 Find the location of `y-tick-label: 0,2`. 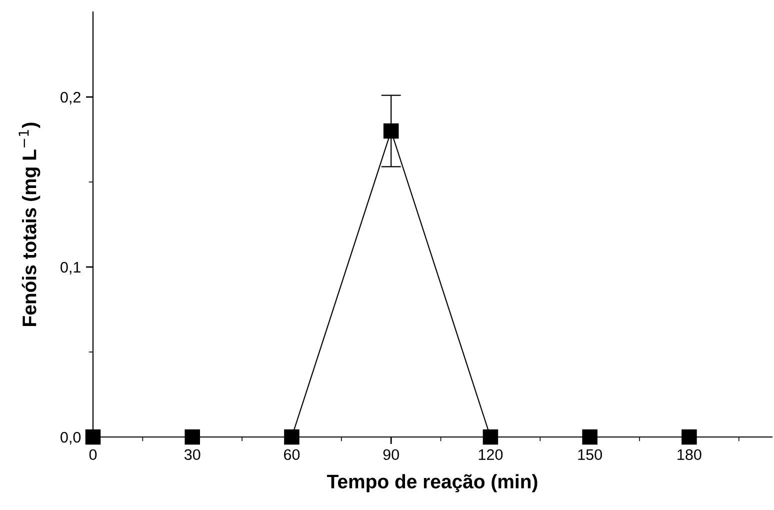

y-tick-label: 0,2 is located at coordinates (70, 98).